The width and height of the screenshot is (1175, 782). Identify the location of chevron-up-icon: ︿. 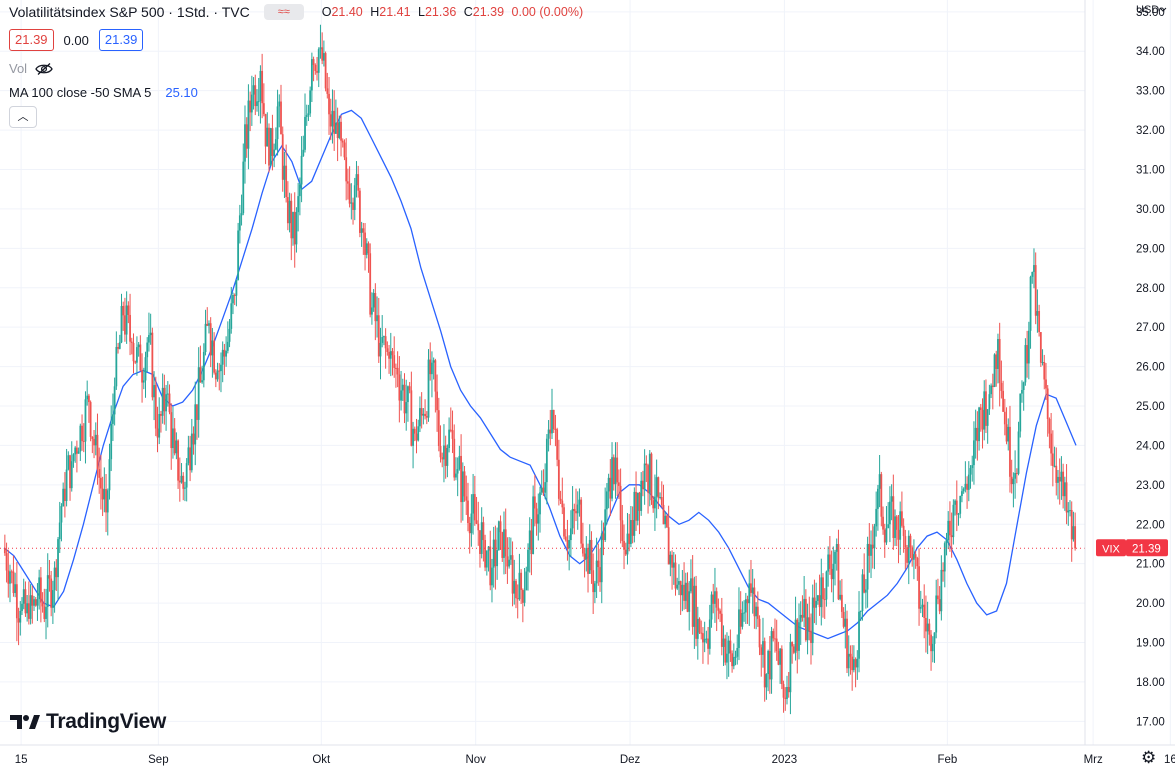
(23, 117).